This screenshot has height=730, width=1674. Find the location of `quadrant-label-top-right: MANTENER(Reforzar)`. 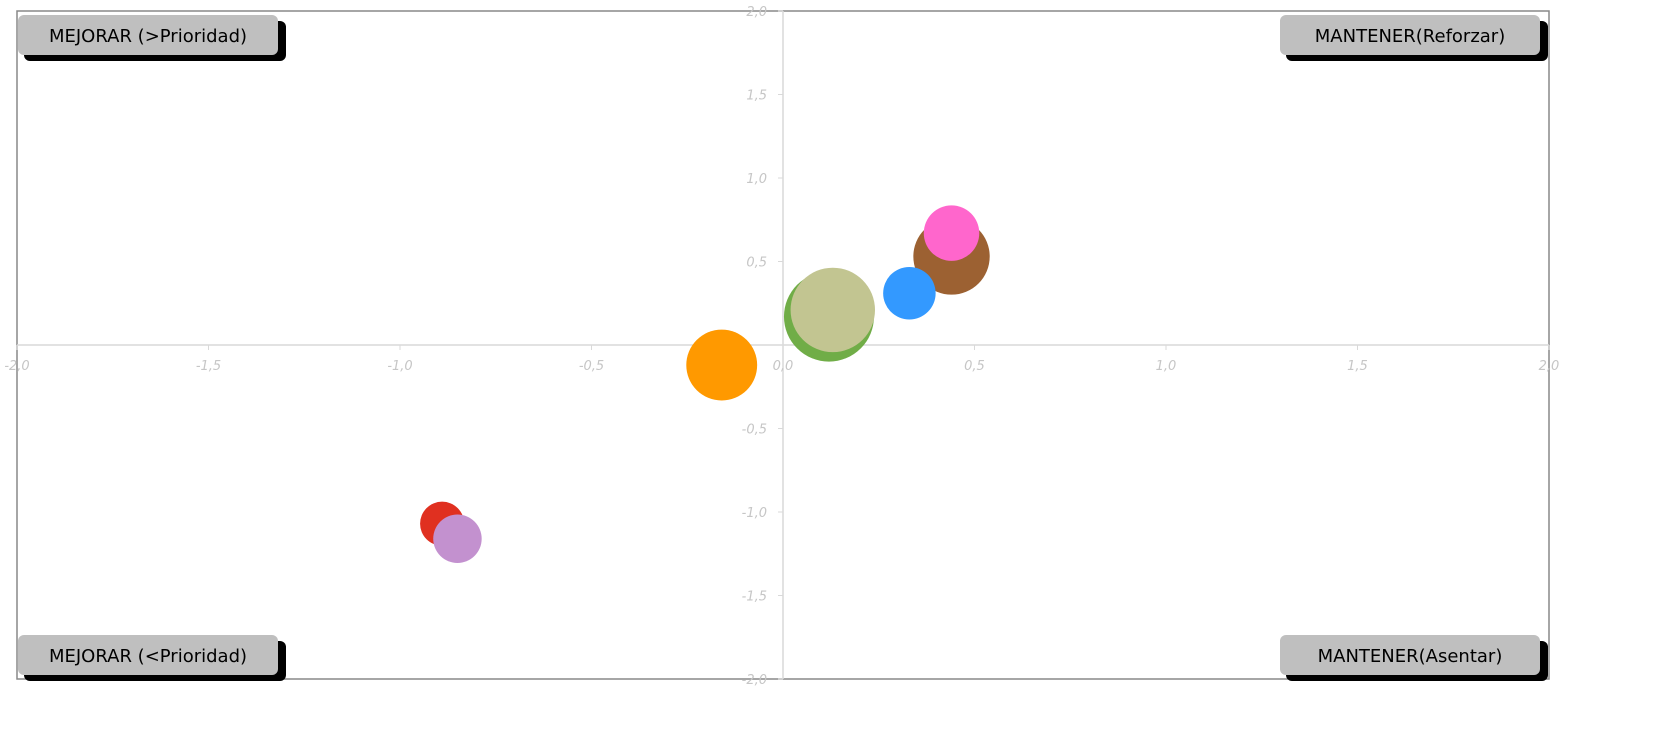

quadrant-label-top-right: MANTENER(Reforzar) is located at coordinates (1414, 38).